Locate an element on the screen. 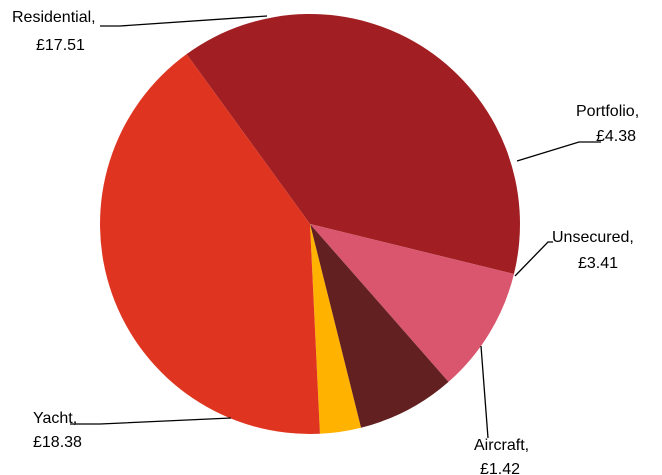  label-aircraft-value: £1.42 is located at coordinates (500, 468).